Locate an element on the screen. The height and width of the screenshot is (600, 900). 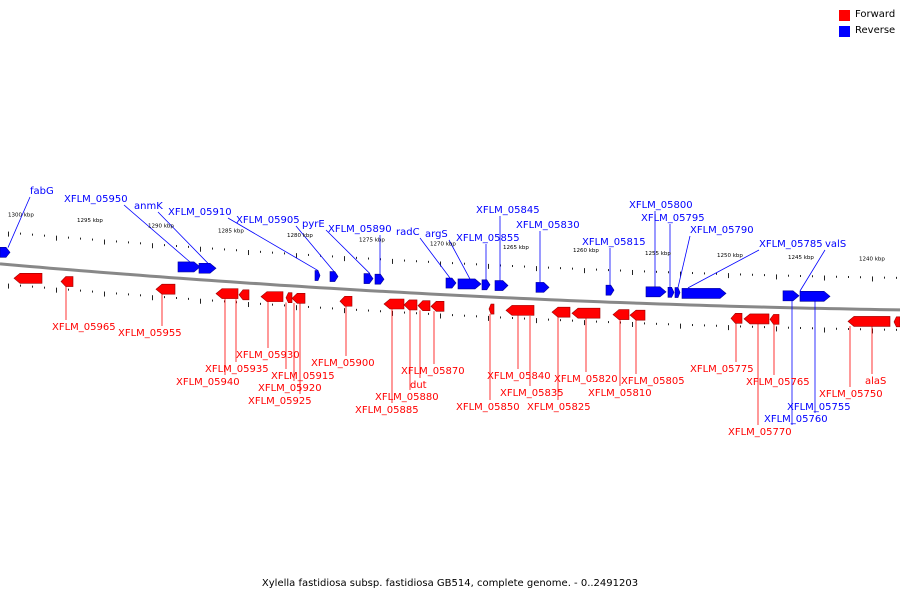
forward-gene-label: XFLM_05900 is located at coordinates (343, 363).